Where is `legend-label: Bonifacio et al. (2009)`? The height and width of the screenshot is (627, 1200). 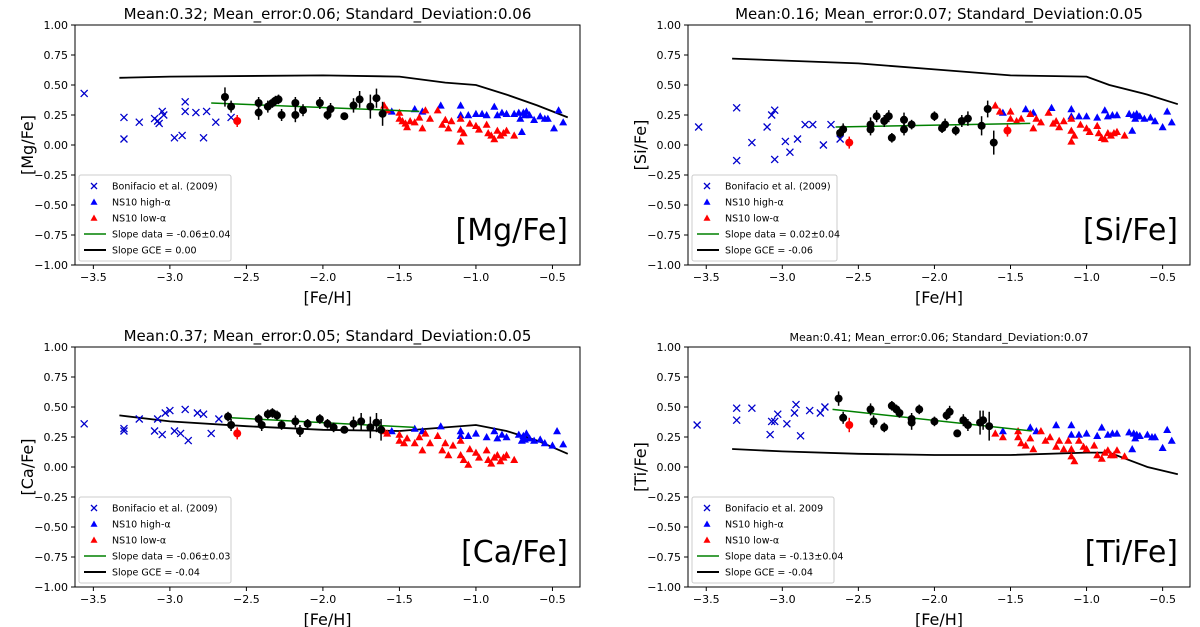 legend-label: Bonifacio et al. (2009) is located at coordinates (165, 509).